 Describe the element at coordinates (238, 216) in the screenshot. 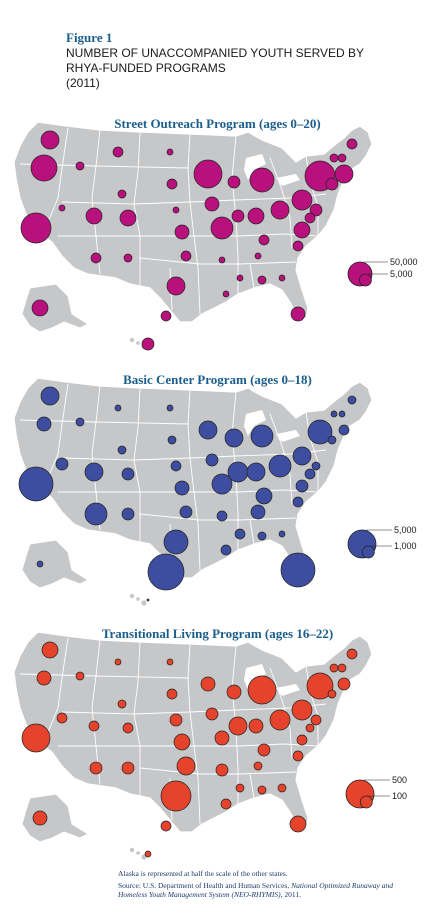

I see `bubble-il` at that location.